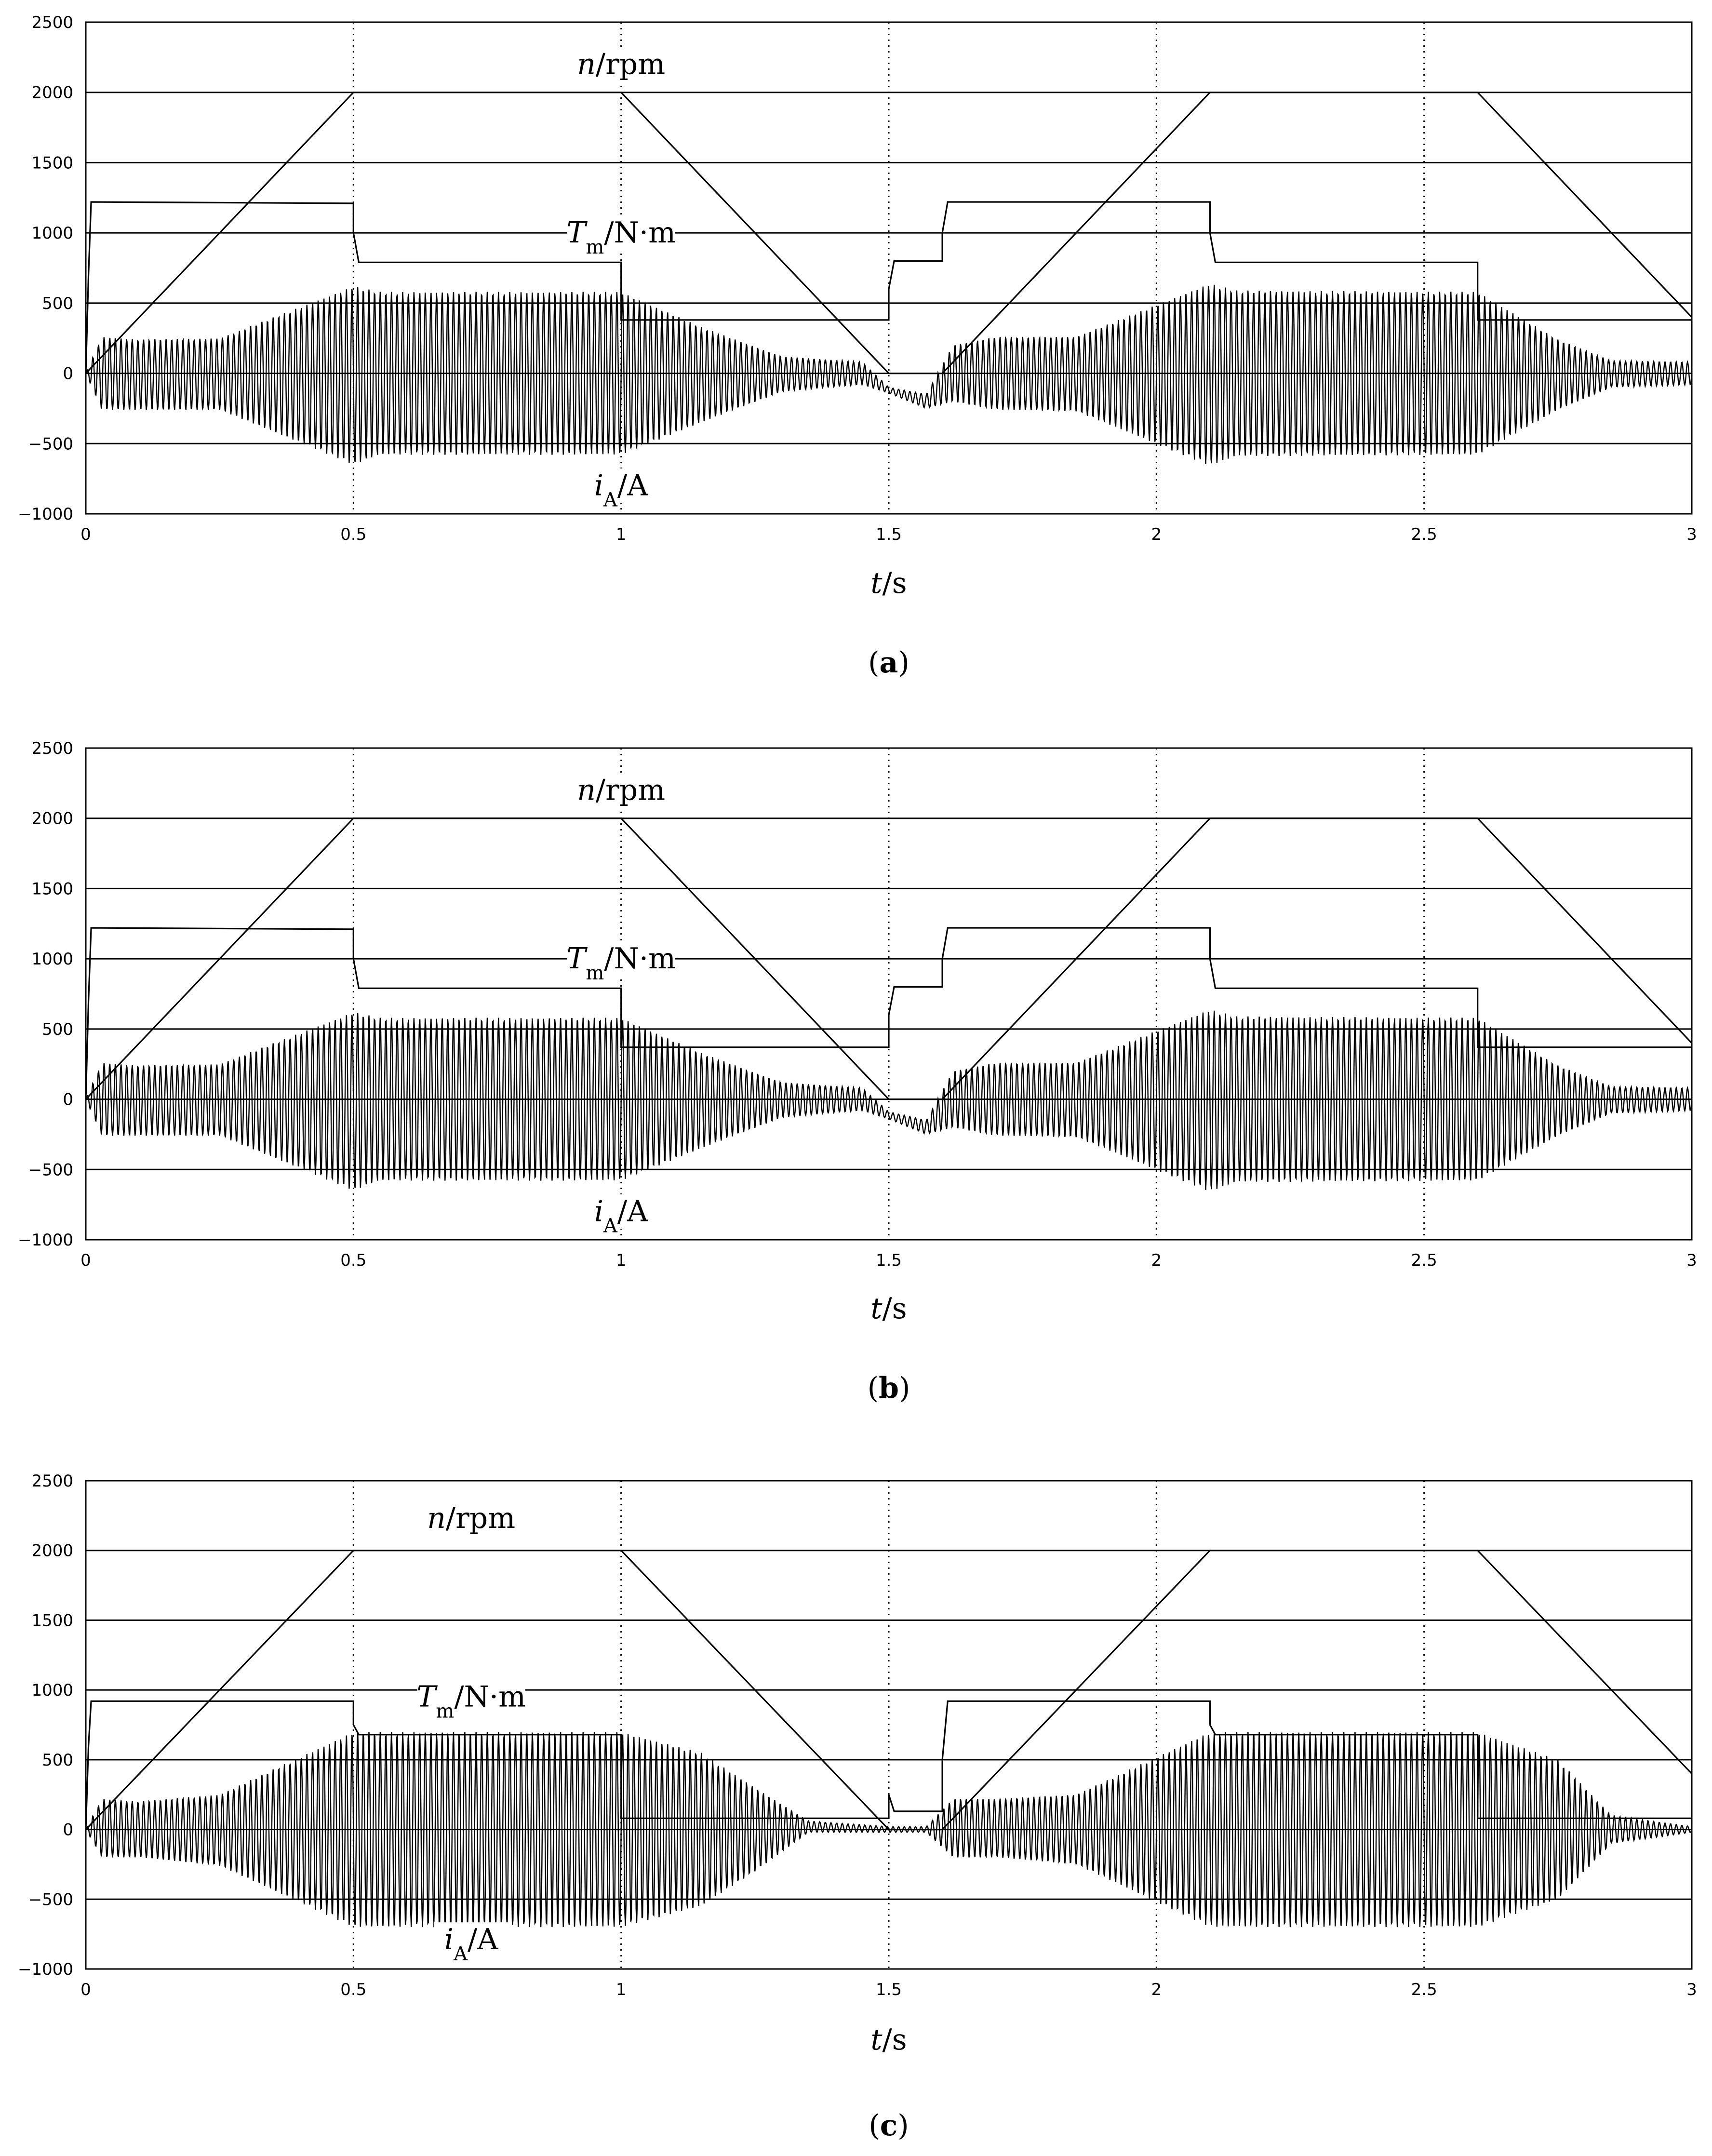  Describe the element at coordinates (889, 2126) in the screenshot. I see `panel-caption: (c)` at that location.